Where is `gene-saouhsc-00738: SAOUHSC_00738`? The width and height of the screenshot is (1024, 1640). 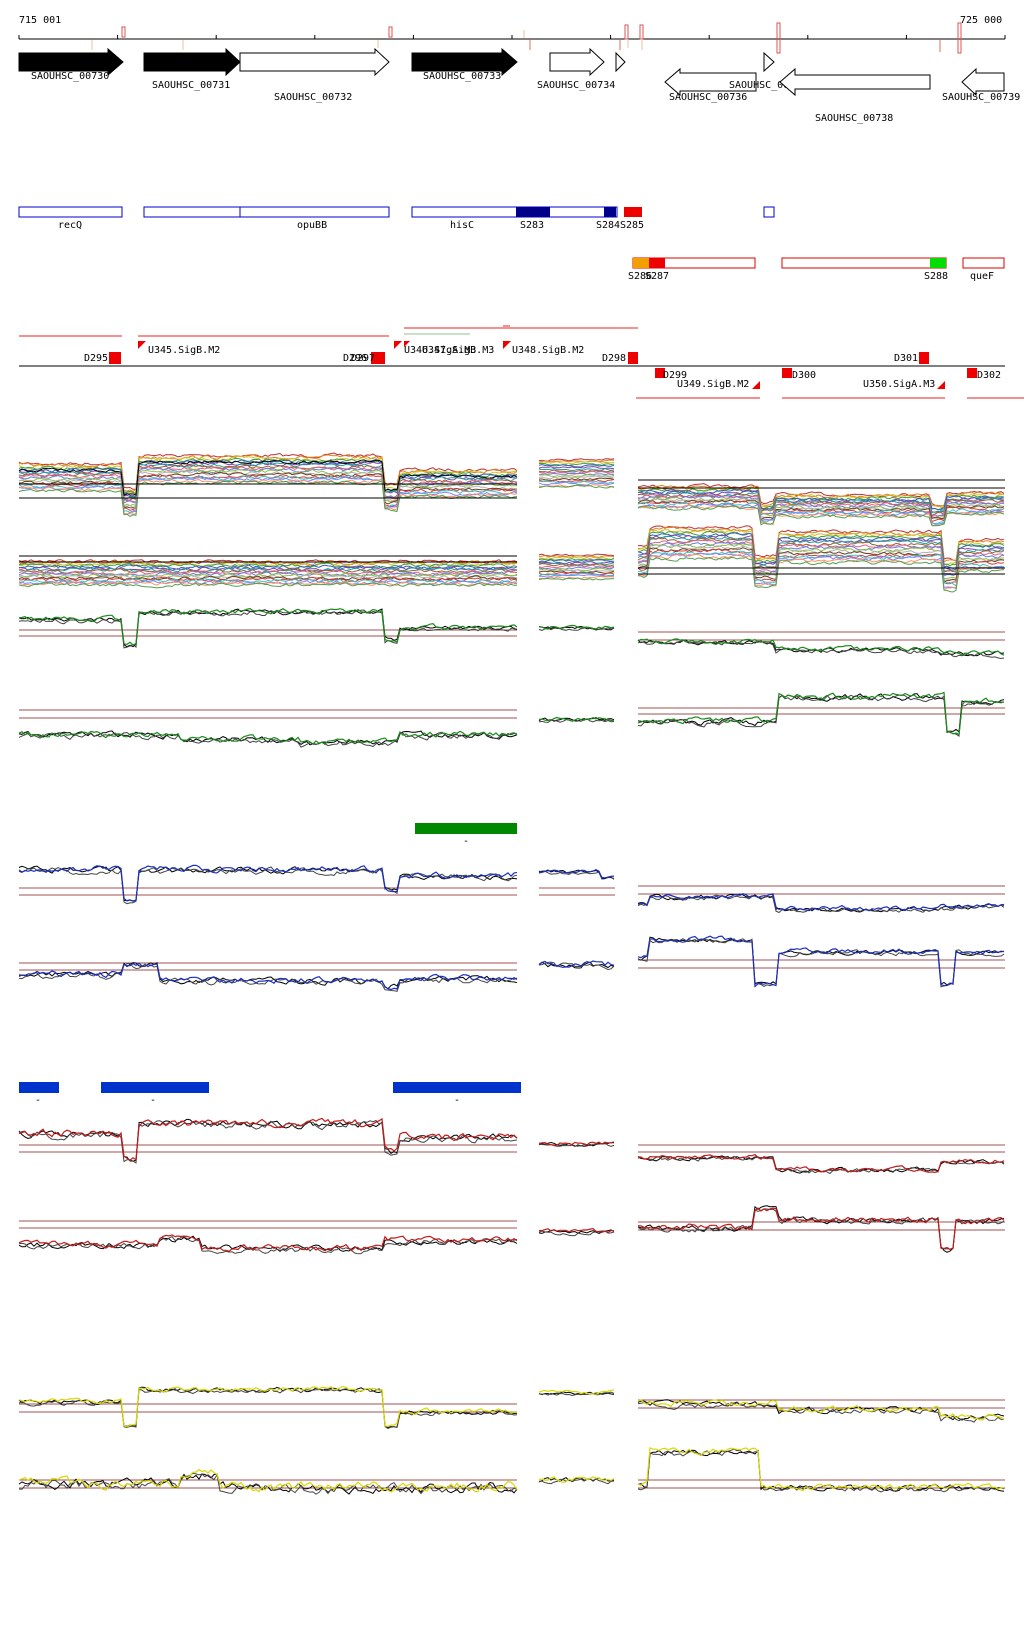
gene-saouhsc-00738: SAOUHSC_00738 is located at coordinates (855, 95).